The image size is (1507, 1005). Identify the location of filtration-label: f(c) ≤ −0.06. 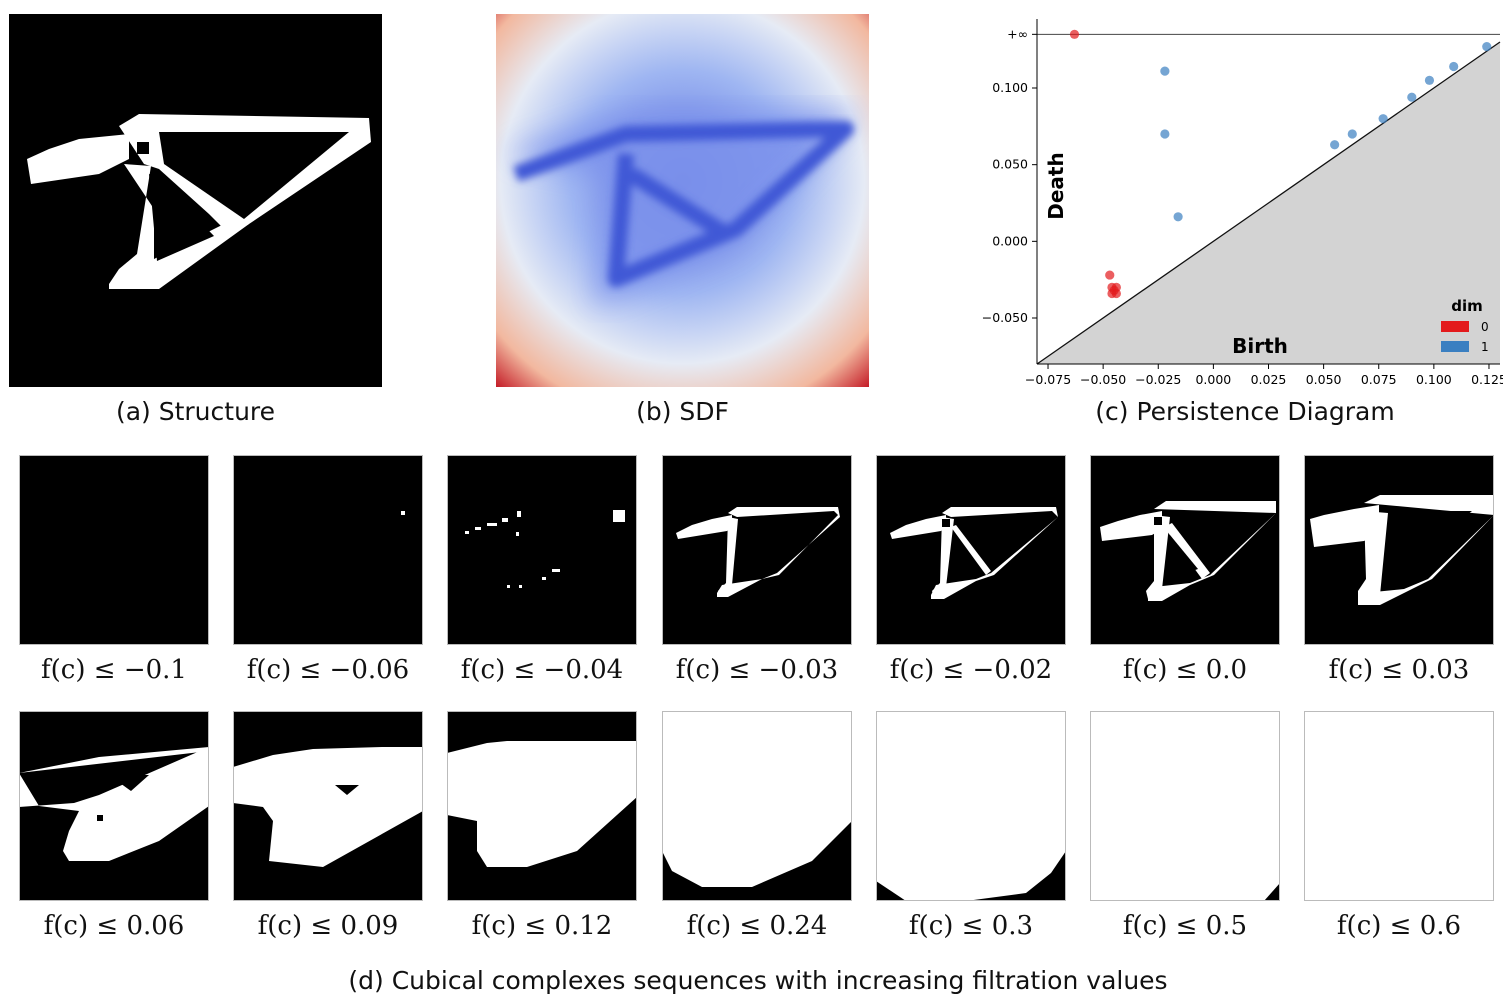
(328, 670).